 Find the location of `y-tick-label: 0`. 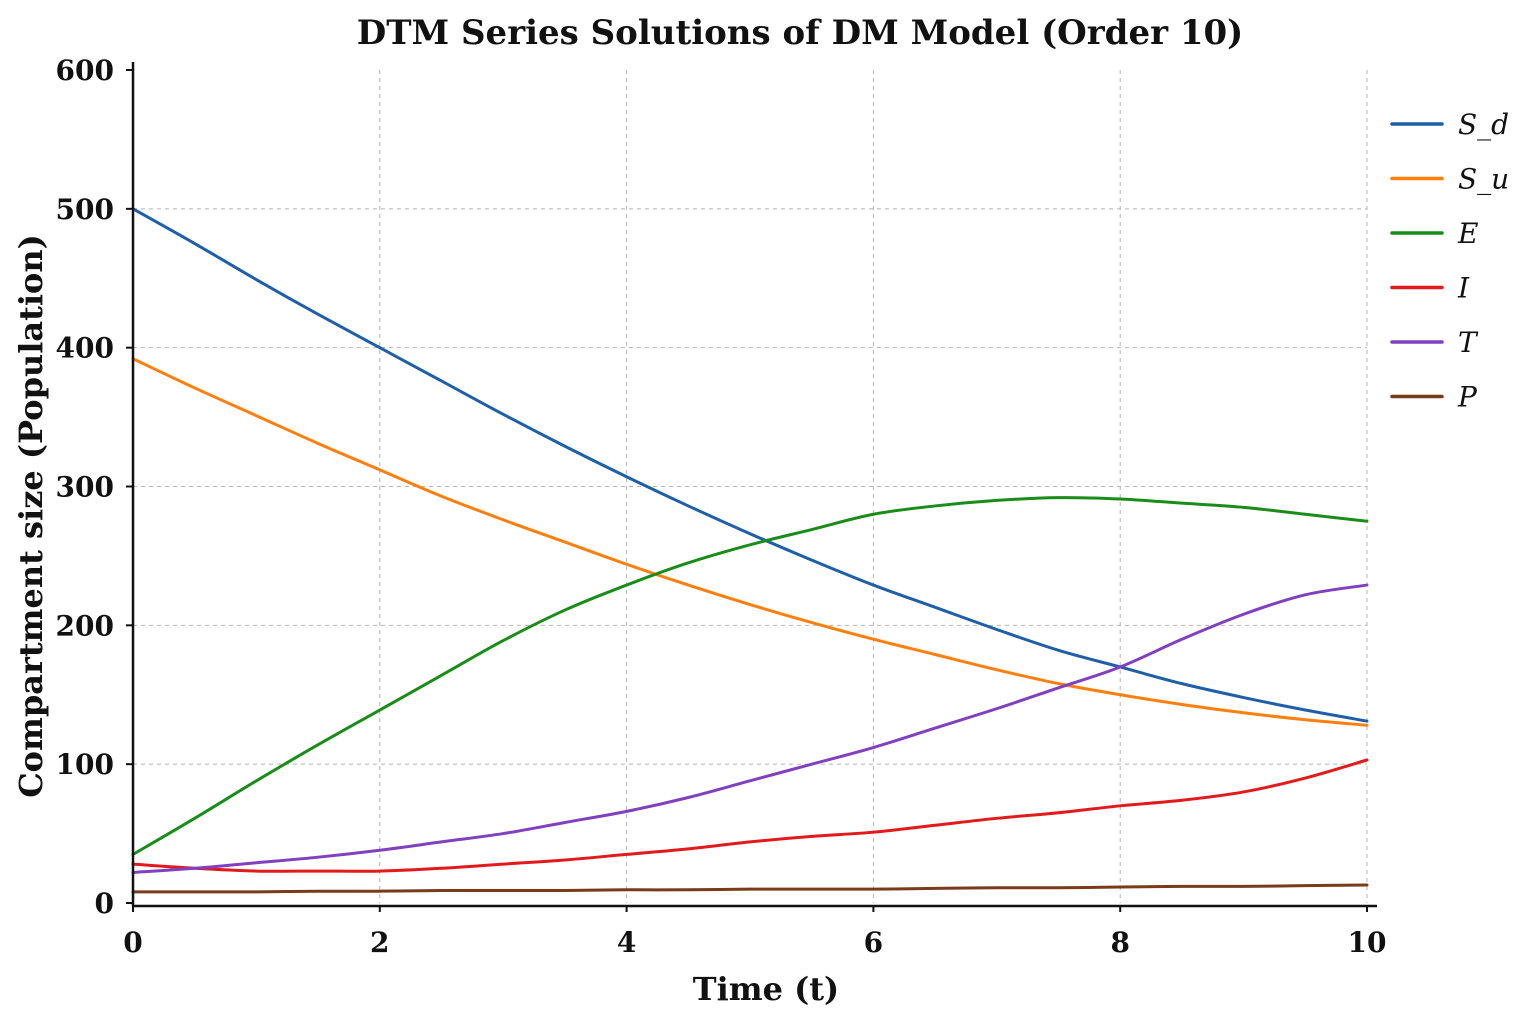

y-tick-label: 0 is located at coordinates (104, 903).